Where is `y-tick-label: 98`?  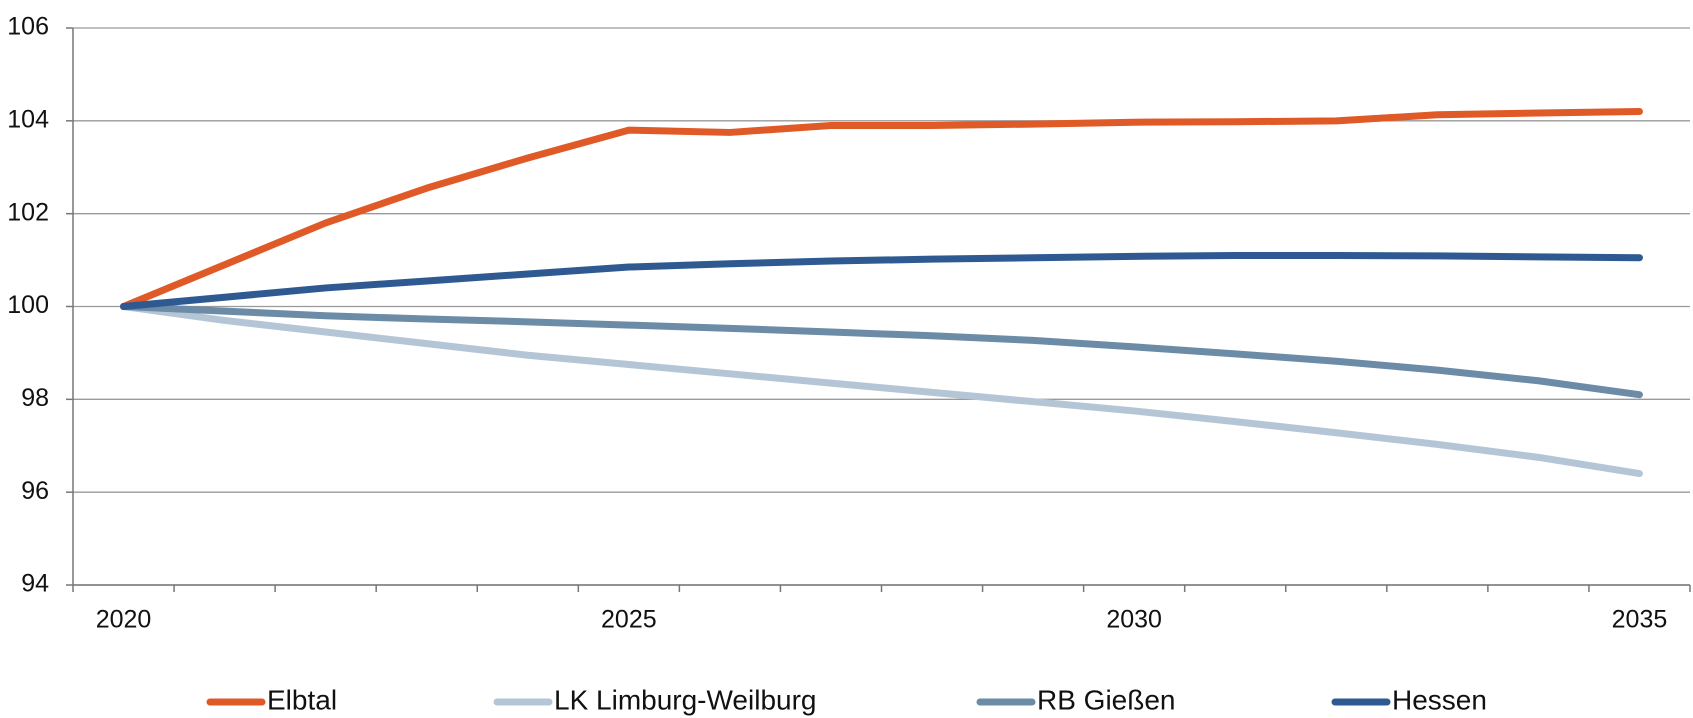
y-tick-label: 98 is located at coordinates (35, 398).